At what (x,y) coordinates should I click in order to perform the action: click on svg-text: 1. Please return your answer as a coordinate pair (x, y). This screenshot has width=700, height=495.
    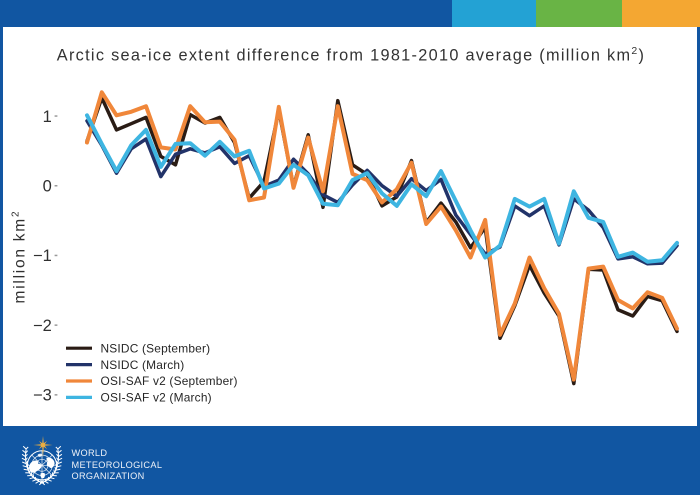
    Looking at the image, I should click on (47, 117).